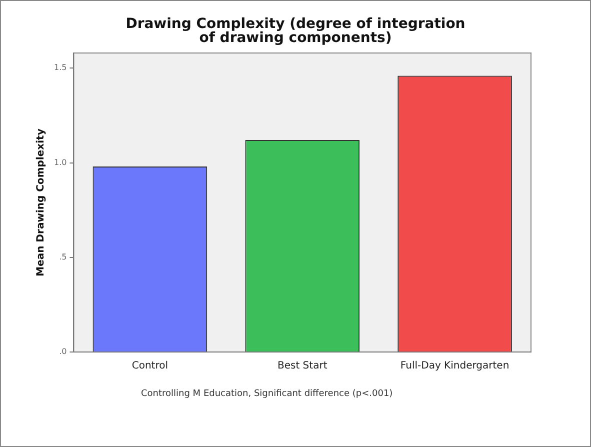  Describe the element at coordinates (41, 202) in the screenshot. I see `y-axis-title: Mean Drawing Complexity` at that location.